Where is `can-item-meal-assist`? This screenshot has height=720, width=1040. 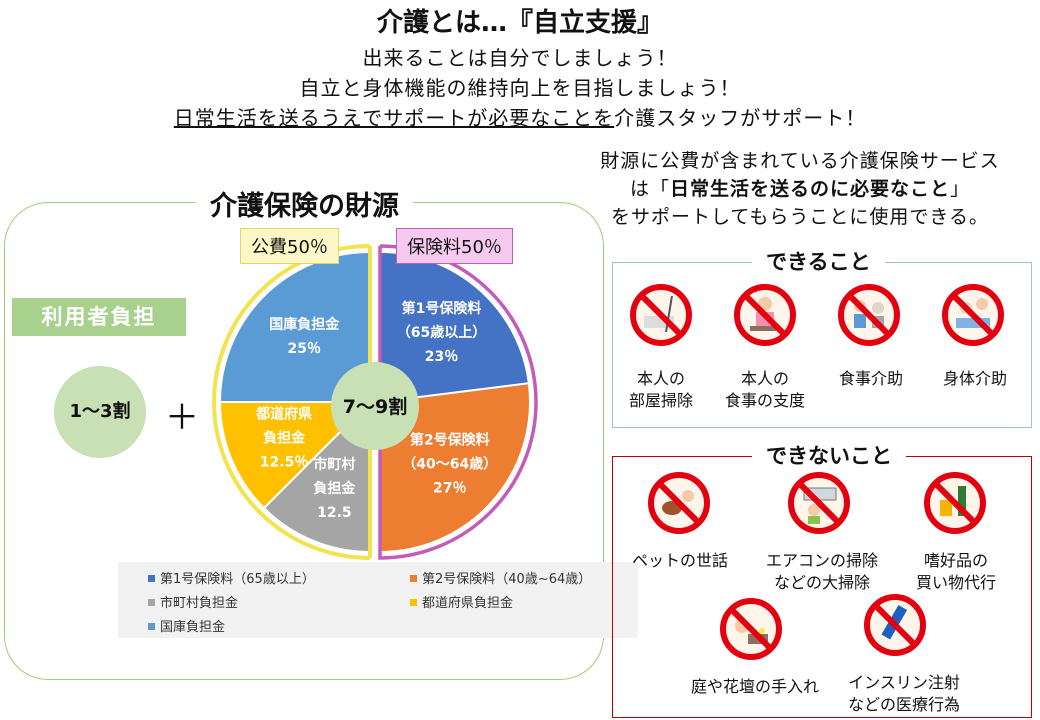 can-item-meal-assist is located at coordinates (869, 317).